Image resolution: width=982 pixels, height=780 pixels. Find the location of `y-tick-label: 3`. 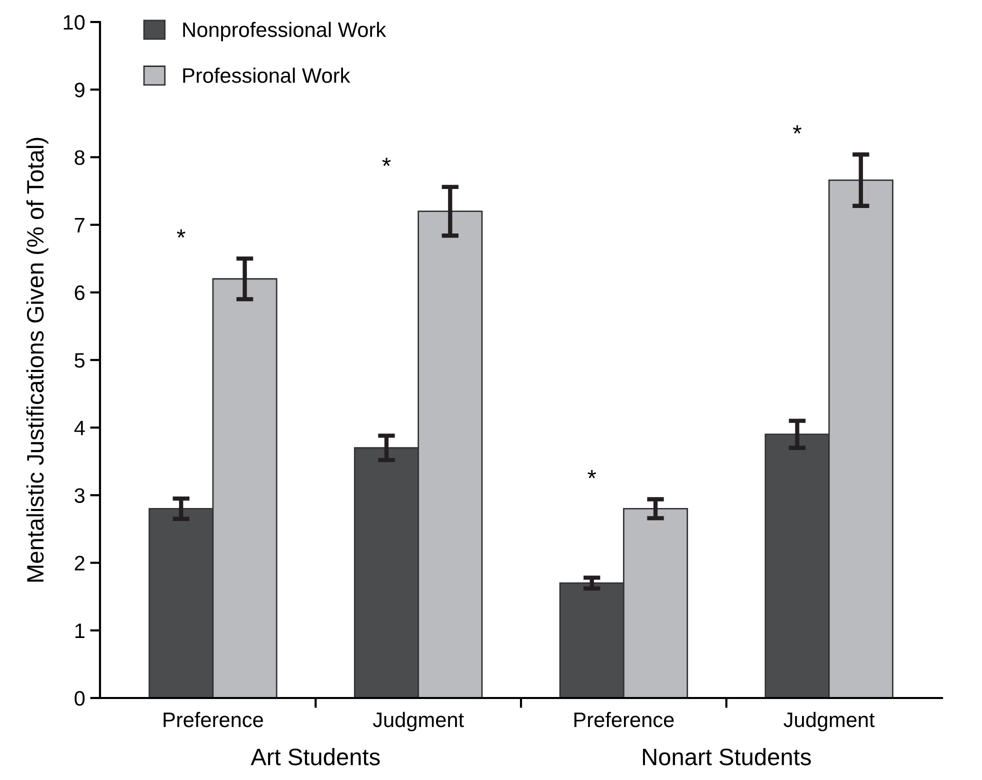

y-tick-label: 3 is located at coordinates (79, 495).